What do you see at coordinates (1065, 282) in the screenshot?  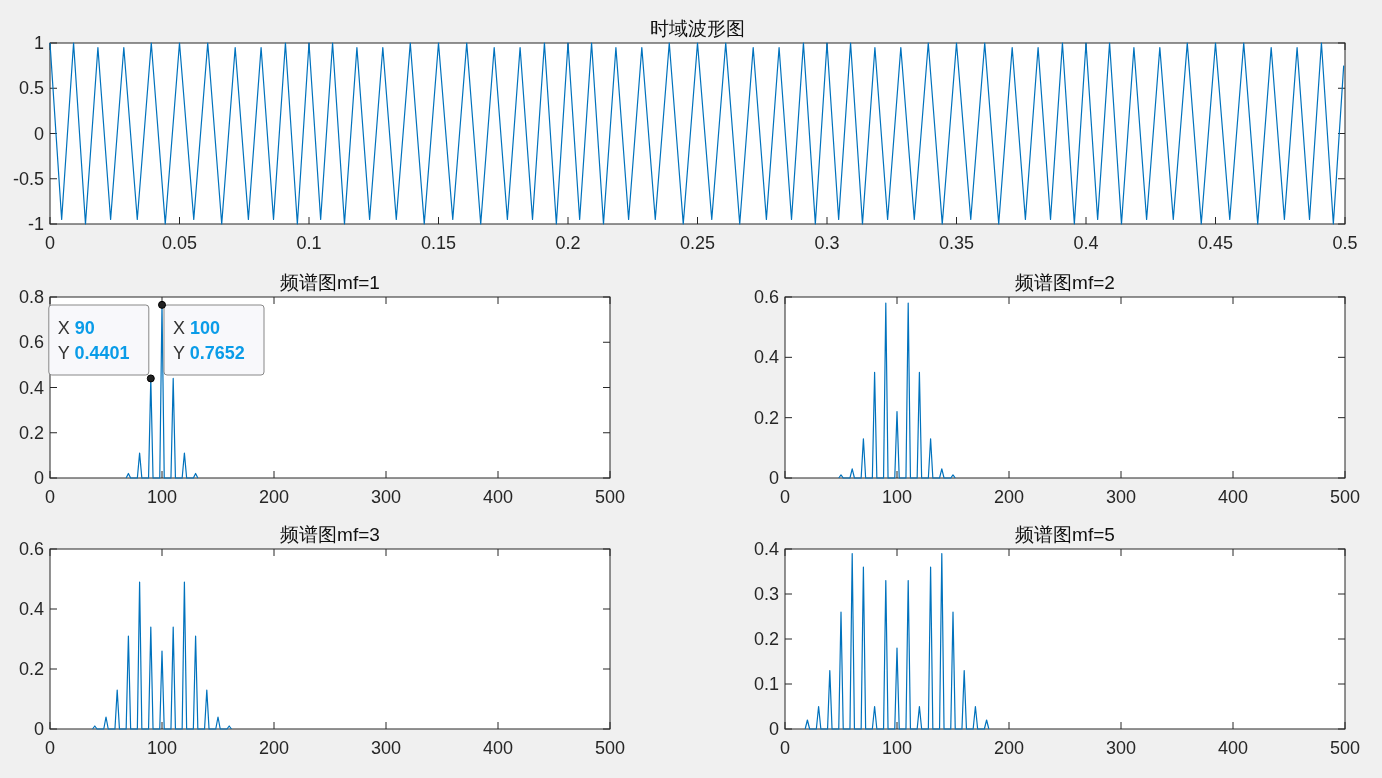 I see `chart-title: 频谱图mf=2` at bounding box center [1065, 282].